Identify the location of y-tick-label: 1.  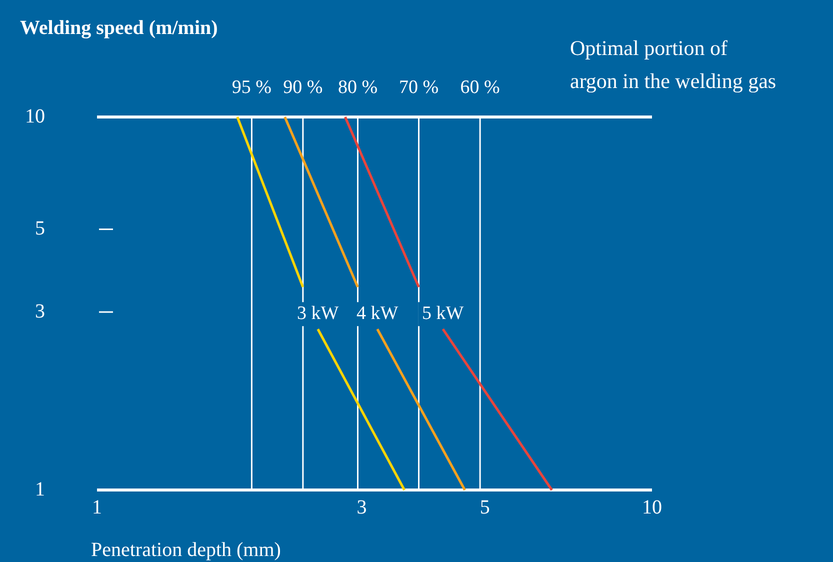
(40, 489).